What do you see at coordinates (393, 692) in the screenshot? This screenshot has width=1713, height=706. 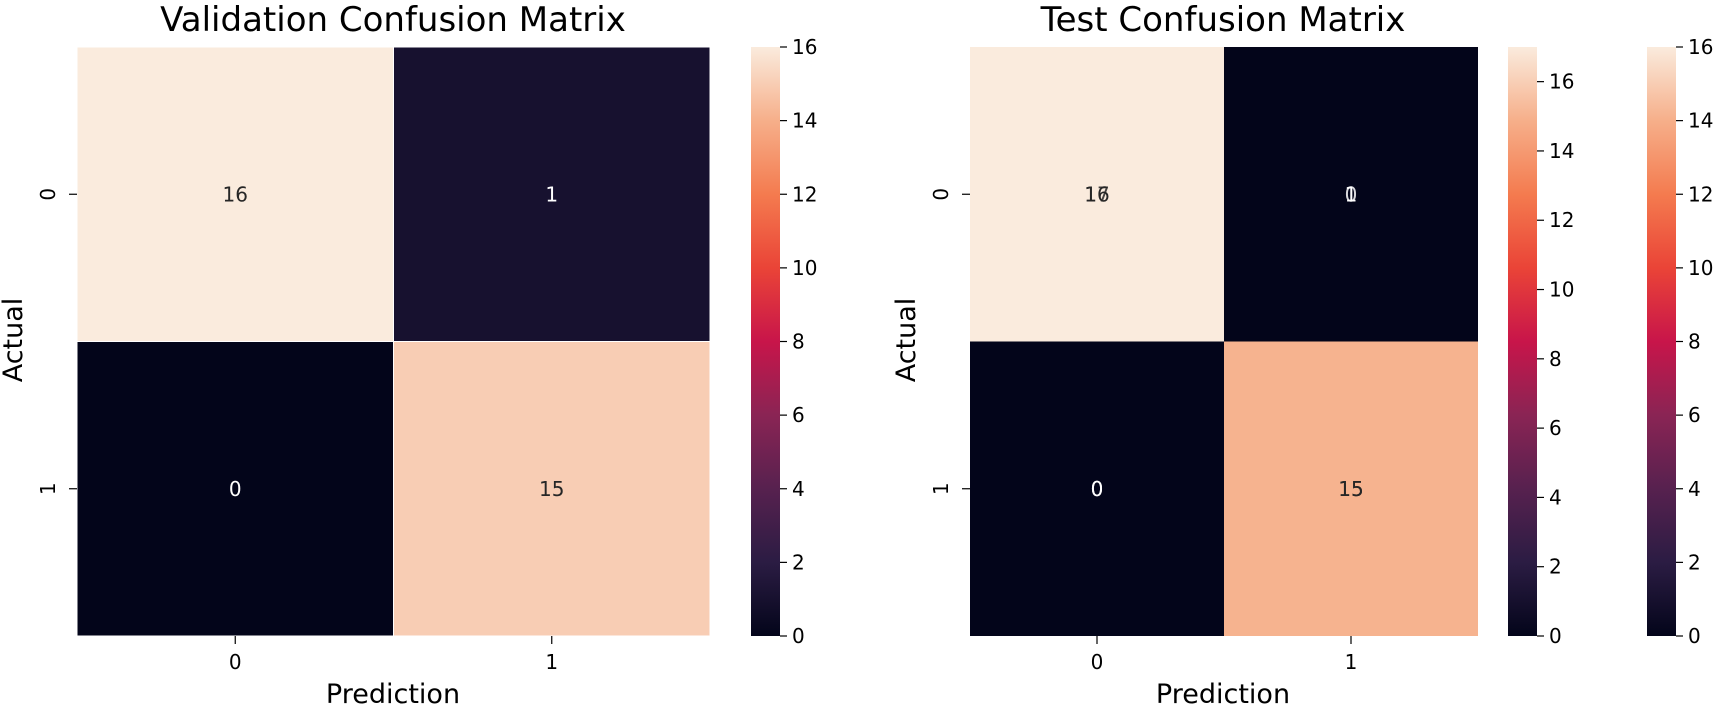 I see `validation-x-axis-label: Prediction` at bounding box center [393, 692].